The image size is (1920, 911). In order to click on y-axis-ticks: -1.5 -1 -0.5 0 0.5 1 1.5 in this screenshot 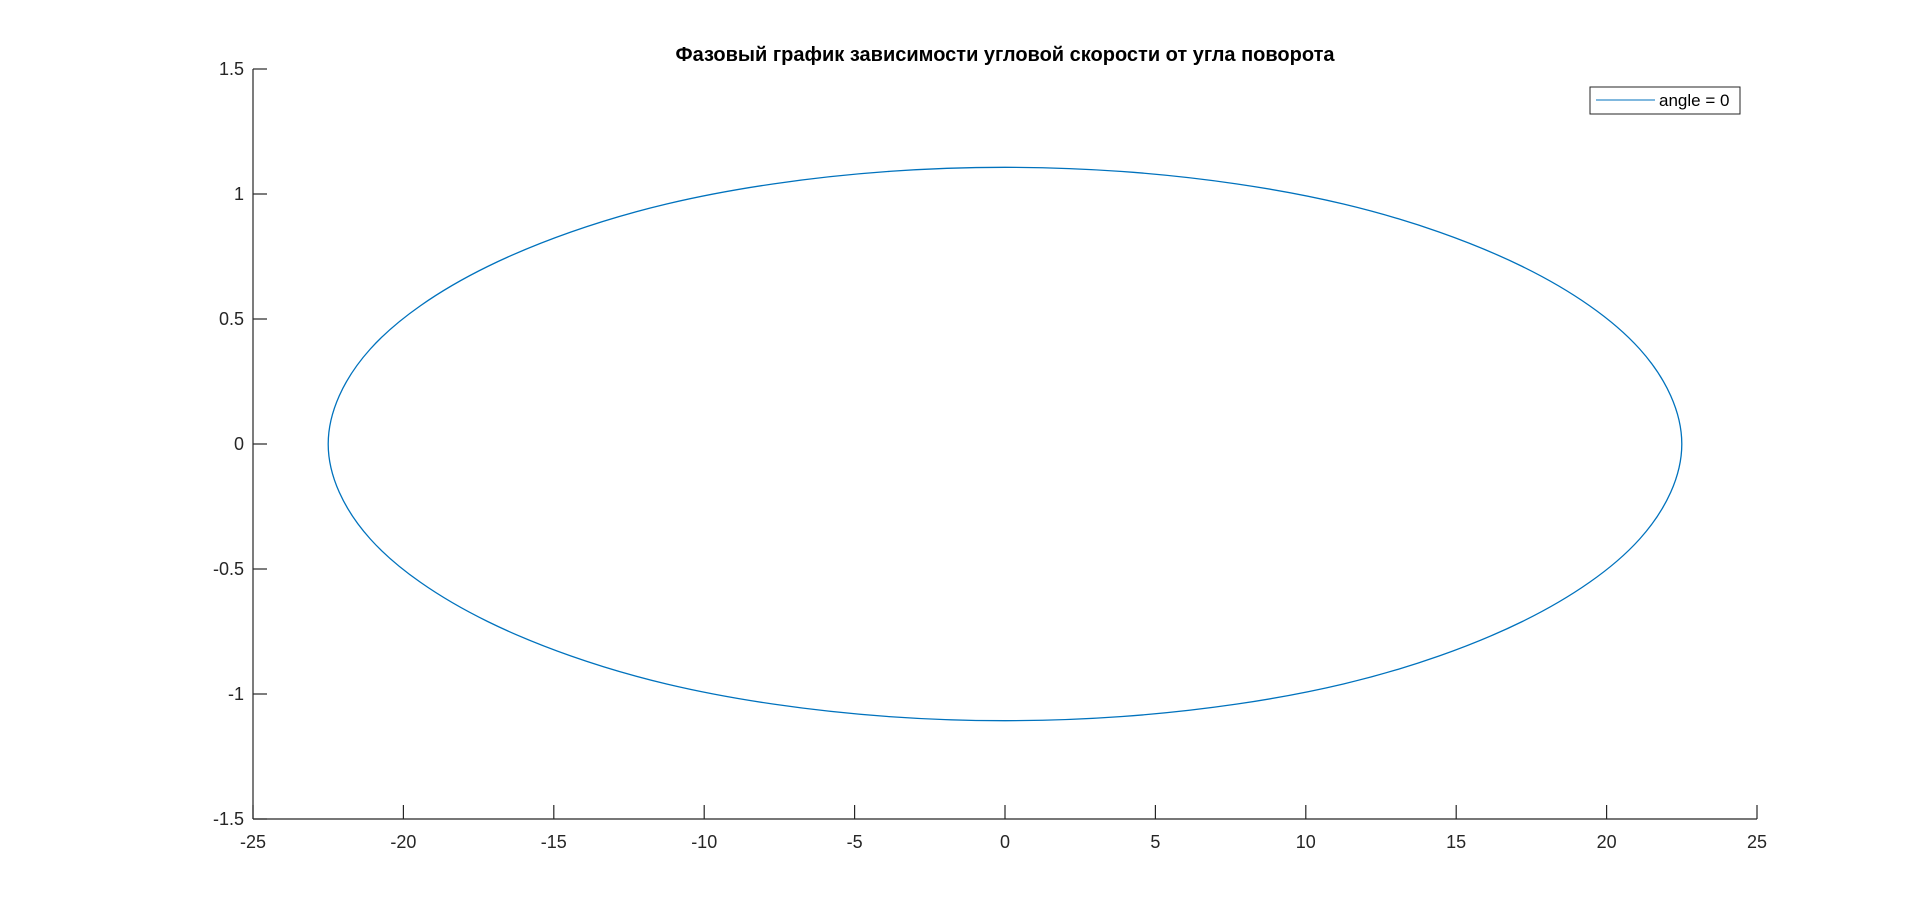, I will do `click(240, 444)`.